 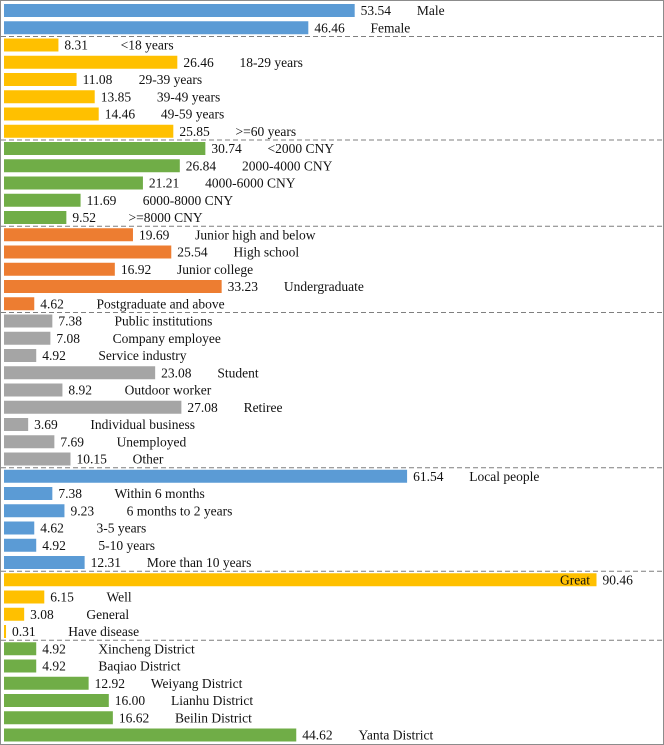 What do you see at coordinates (146, 648) in the screenshot?
I see `category-label: Xincheng District` at bounding box center [146, 648].